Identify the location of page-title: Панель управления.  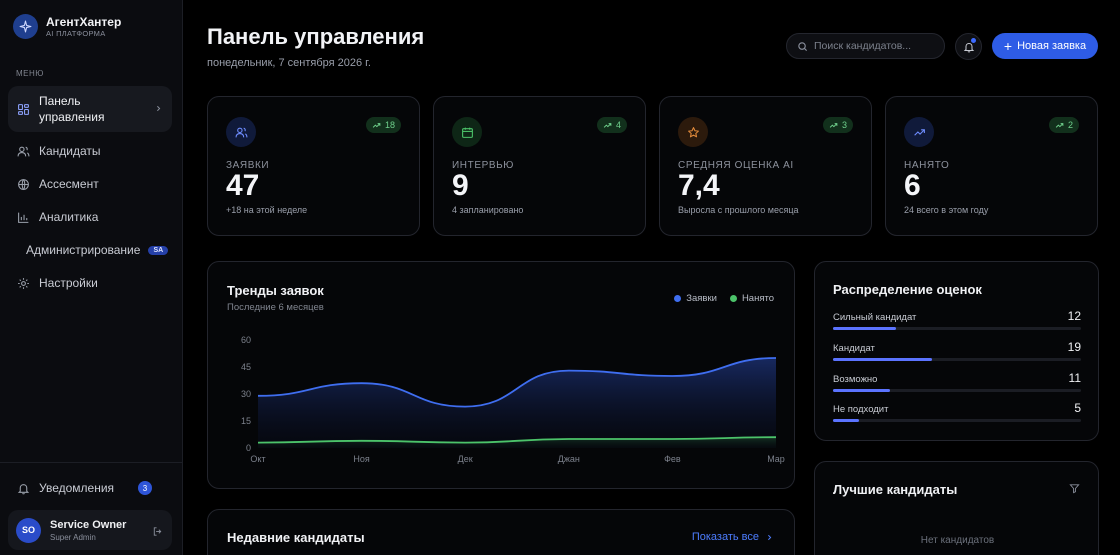
(316, 36).